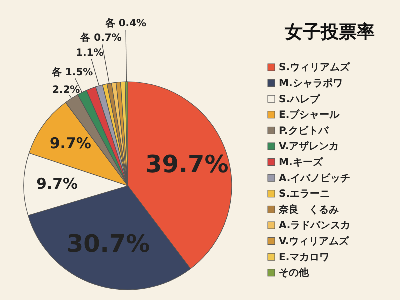 Image resolution: width=400 pixels, height=300 pixels. Describe the element at coordinates (125, 24) in the screenshot. I see `data-label: 各 0.4%` at that location.